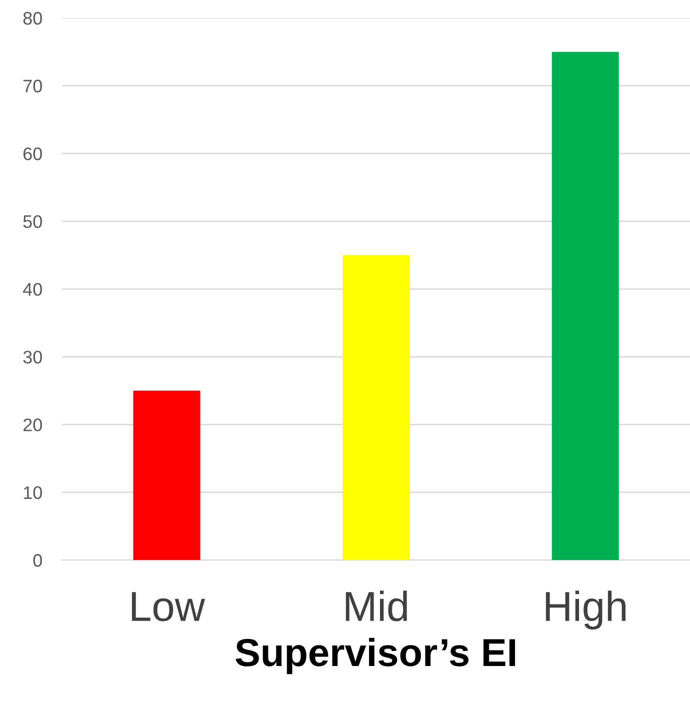 The width and height of the screenshot is (690, 719). I want to click on y-tick-label: 40, so click(32, 289).